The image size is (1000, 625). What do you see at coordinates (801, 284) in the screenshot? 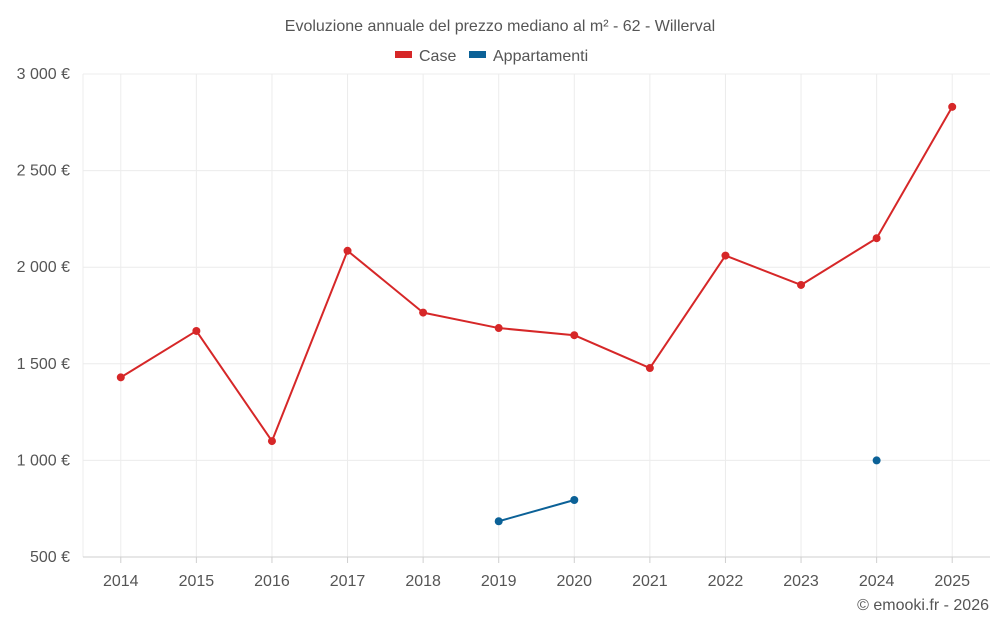
I see `data-point-case-2023` at bounding box center [801, 284].